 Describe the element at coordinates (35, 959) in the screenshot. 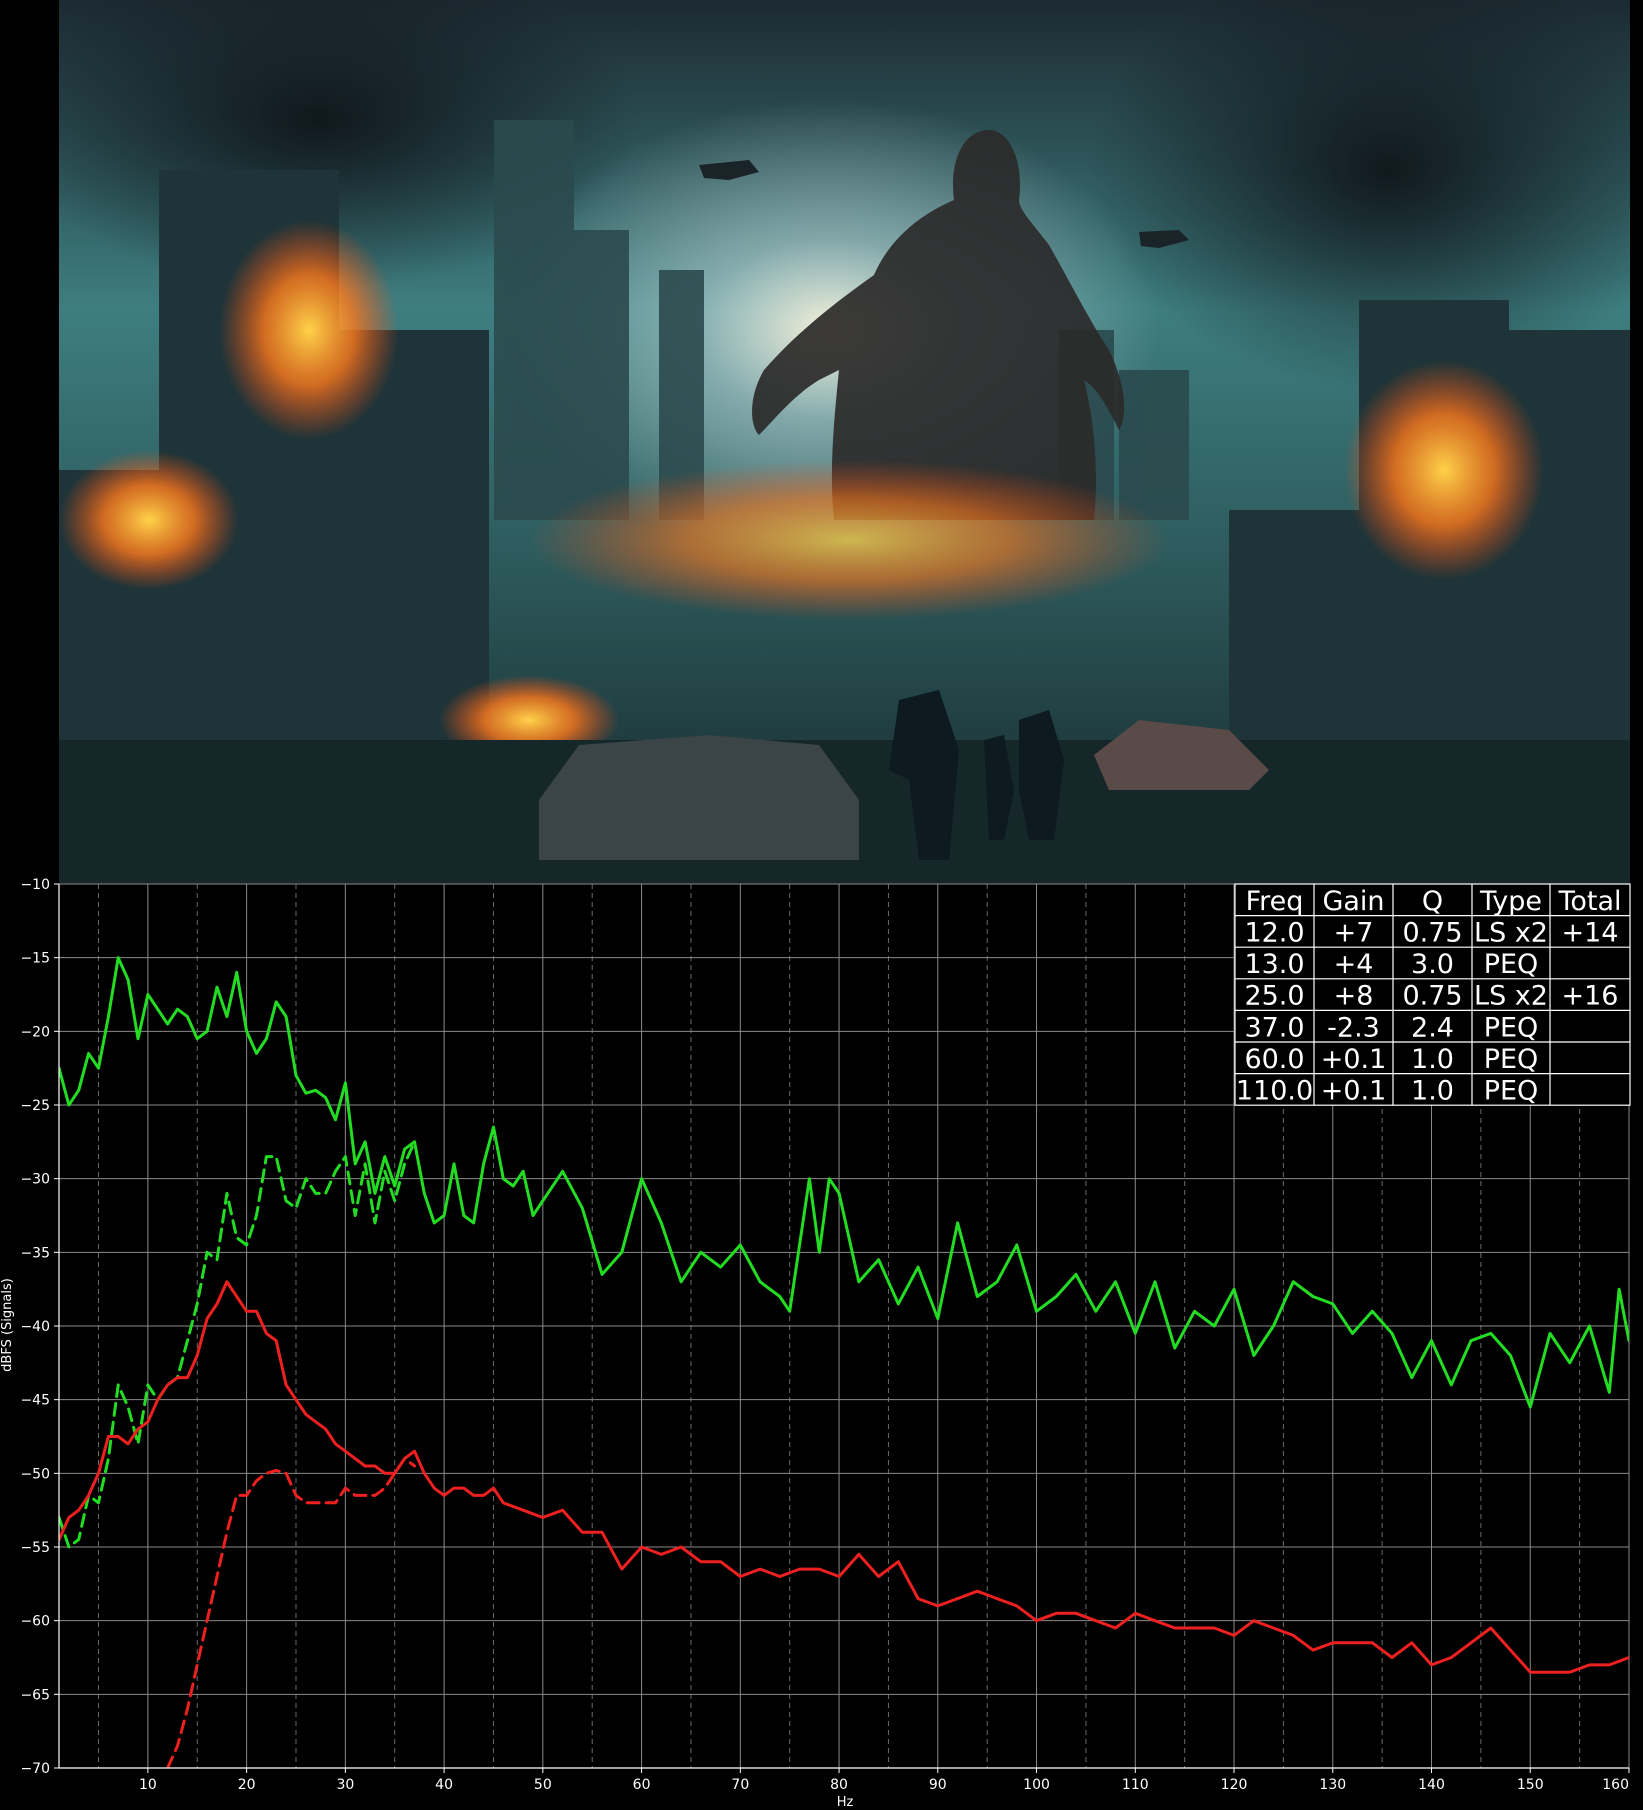

I see `y-tick-label: −15` at that location.